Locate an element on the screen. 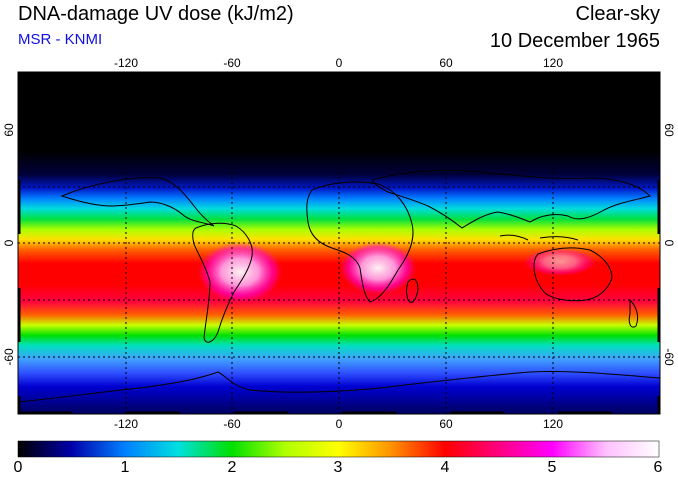  map-title: DNA-damage UV dose (kJ/m2) is located at coordinates (156, 14).